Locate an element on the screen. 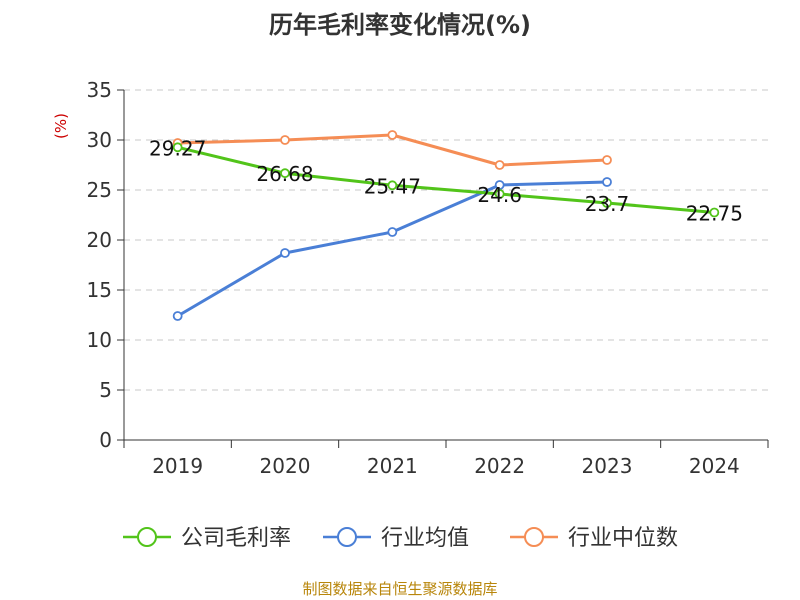 This screenshot has height=600, width=800. y-tick-label: 5 is located at coordinates (105, 390).